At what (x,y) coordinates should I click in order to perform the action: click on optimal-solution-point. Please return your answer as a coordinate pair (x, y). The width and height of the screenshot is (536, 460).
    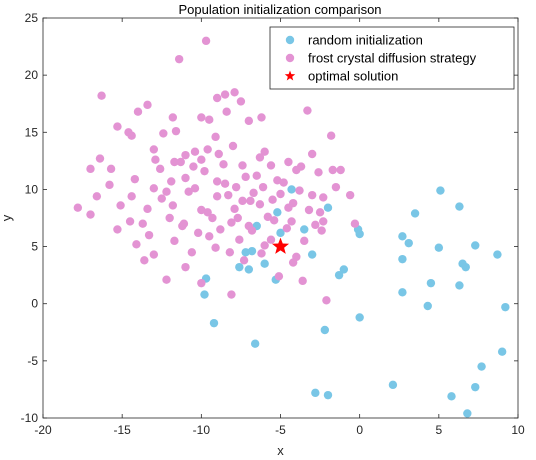
    Looking at the image, I should click on (280, 245).